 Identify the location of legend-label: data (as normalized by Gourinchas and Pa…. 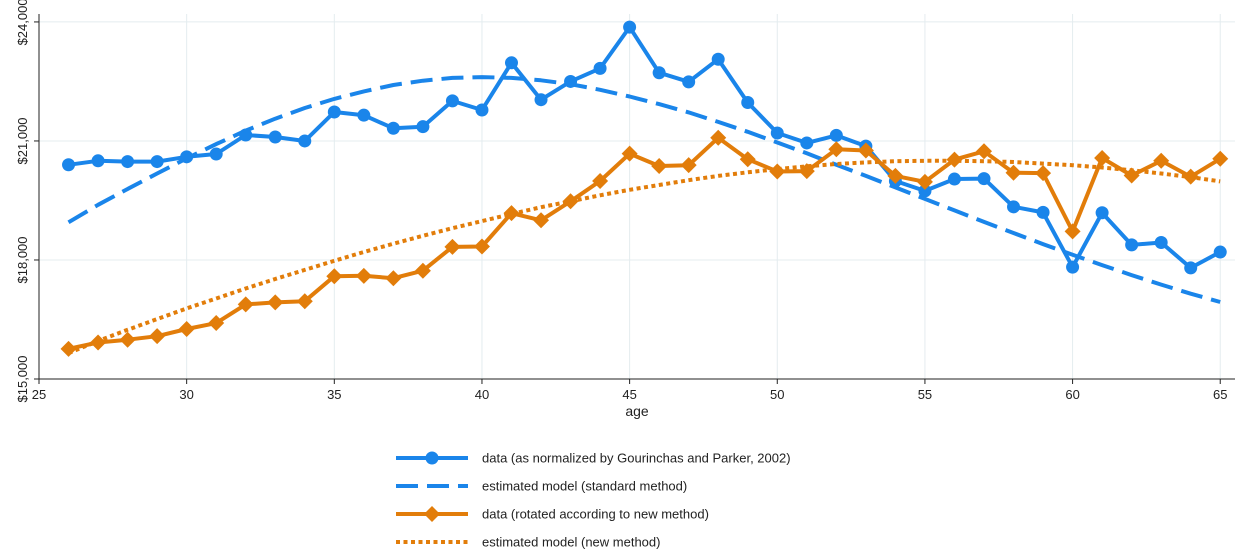
(636, 458).